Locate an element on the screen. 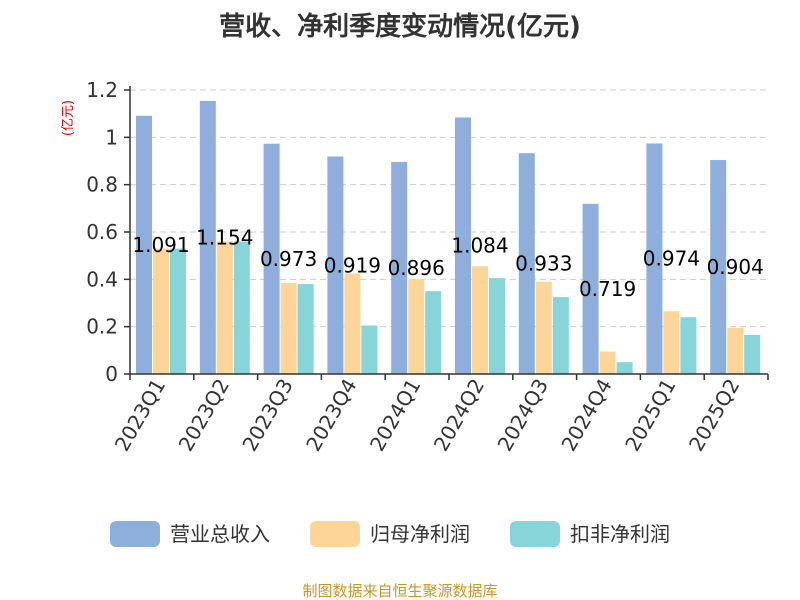 This screenshot has width=800, height=600. bar-2024Q2-s1 is located at coordinates (480, 320).